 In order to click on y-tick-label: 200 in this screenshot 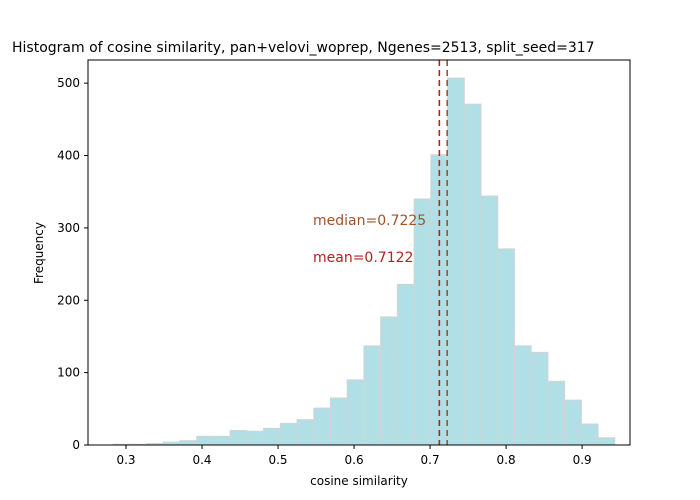, I will do `click(68, 300)`.